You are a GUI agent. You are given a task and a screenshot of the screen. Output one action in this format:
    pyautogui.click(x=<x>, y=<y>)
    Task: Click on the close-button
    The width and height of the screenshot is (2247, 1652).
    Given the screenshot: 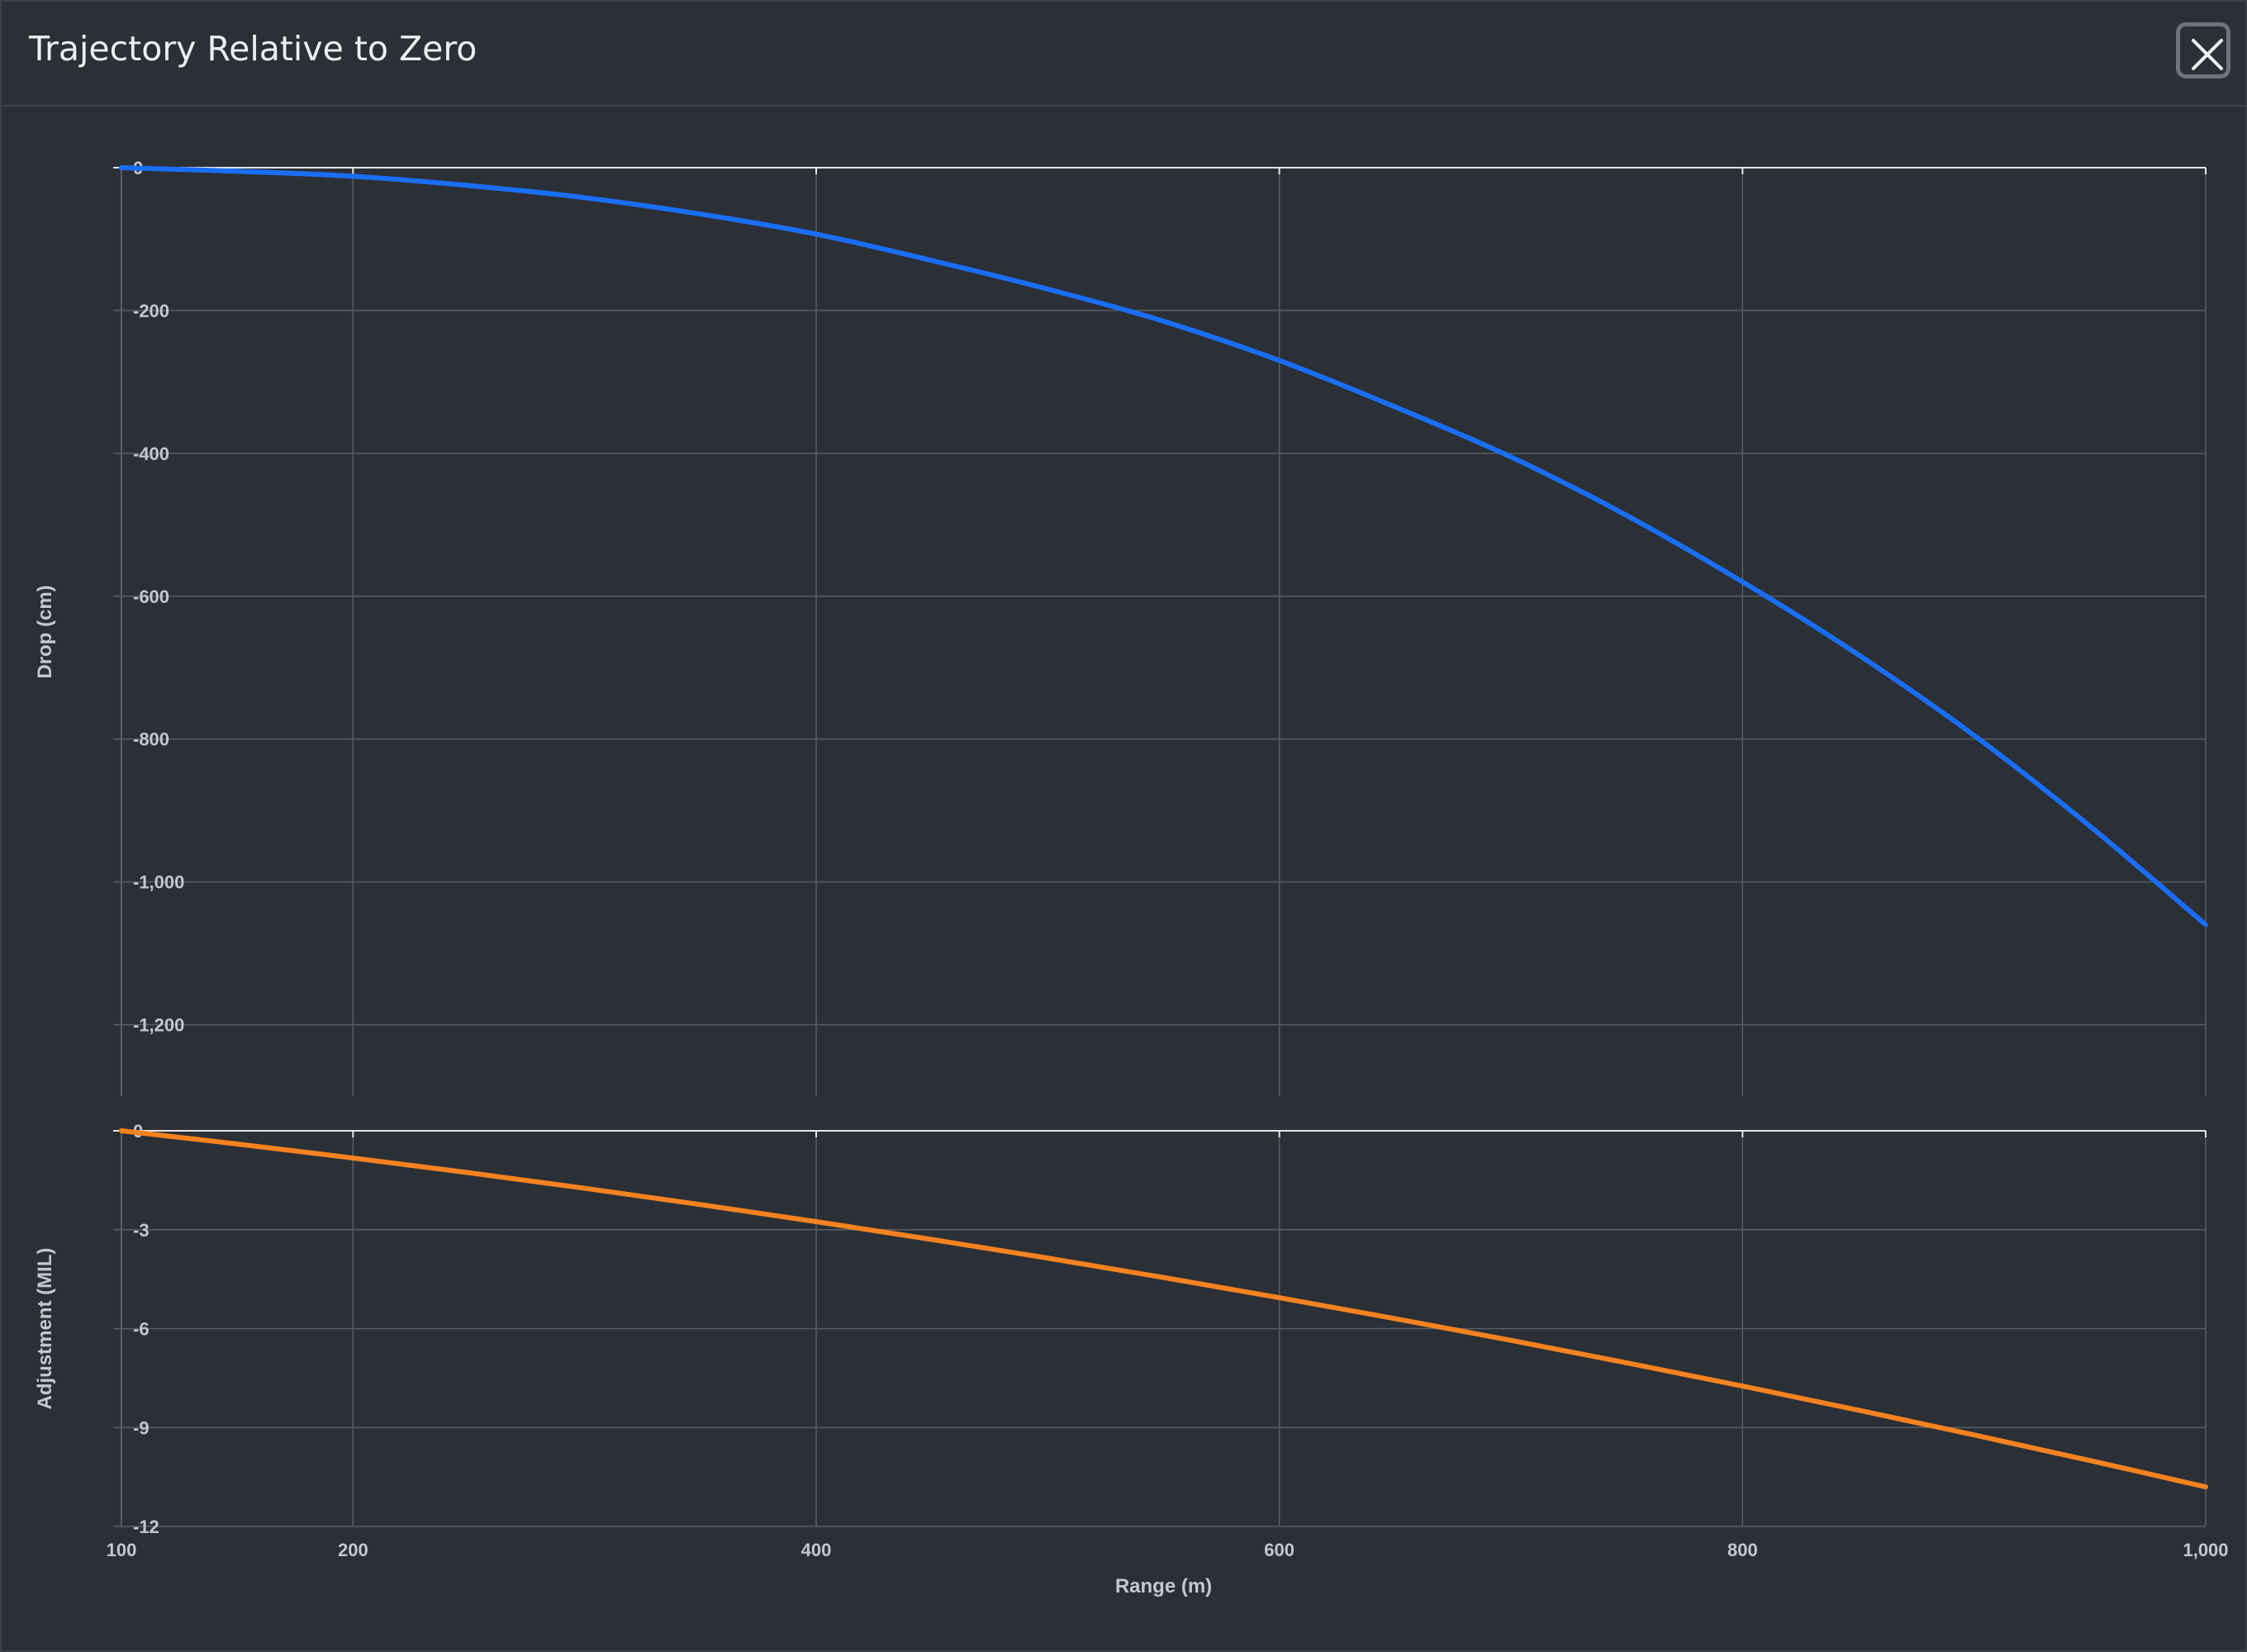 What is the action you would take?
    pyautogui.click(x=2203, y=50)
    